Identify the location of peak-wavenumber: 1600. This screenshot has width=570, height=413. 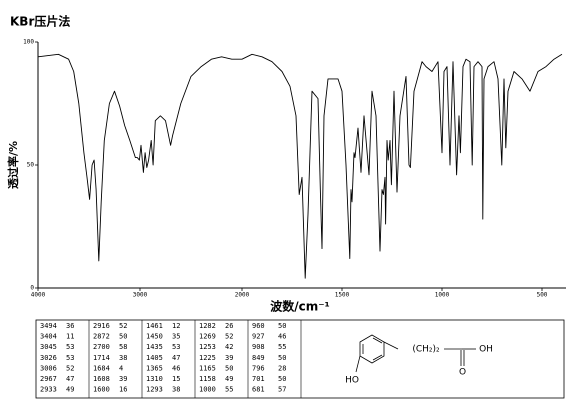
(101, 390).